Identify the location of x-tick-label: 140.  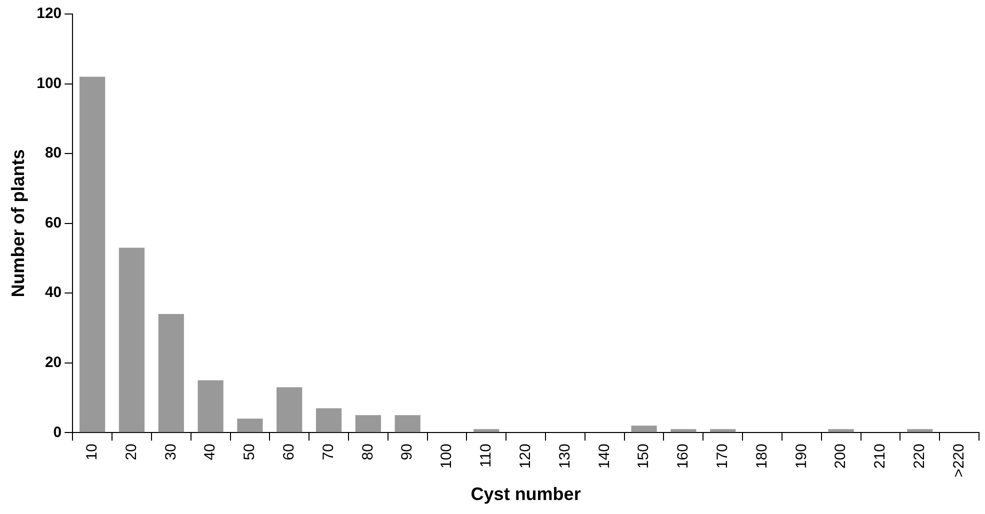
(604, 456).